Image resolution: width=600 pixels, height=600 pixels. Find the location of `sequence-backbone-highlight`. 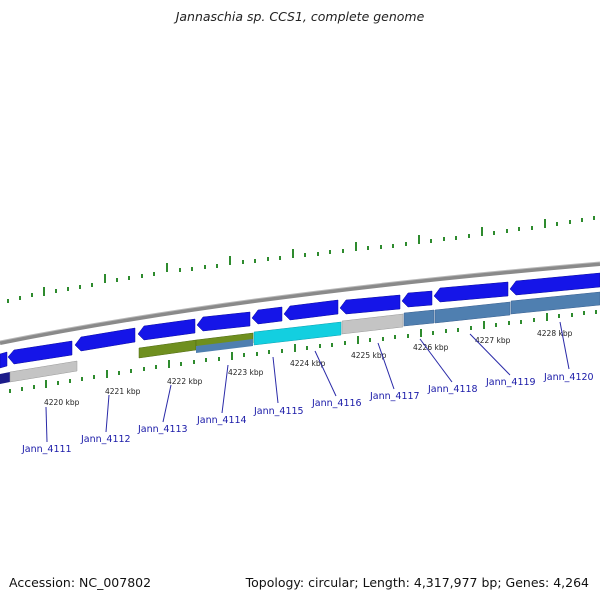

sequence-backbone-highlight is located at coordinates (300, 301).